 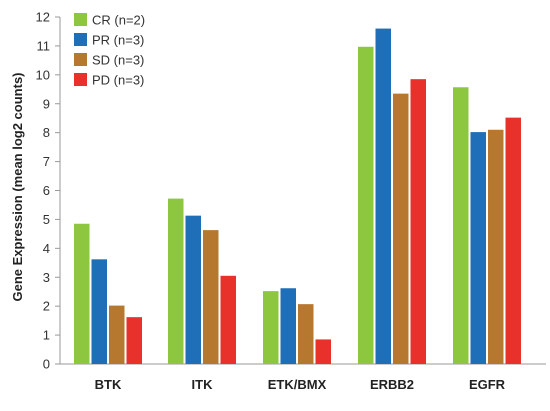 What do you see at coordinates (392, 384) in the screenshot?
I see `x-category-label: ERBB2` at bounding box center [392, 384].